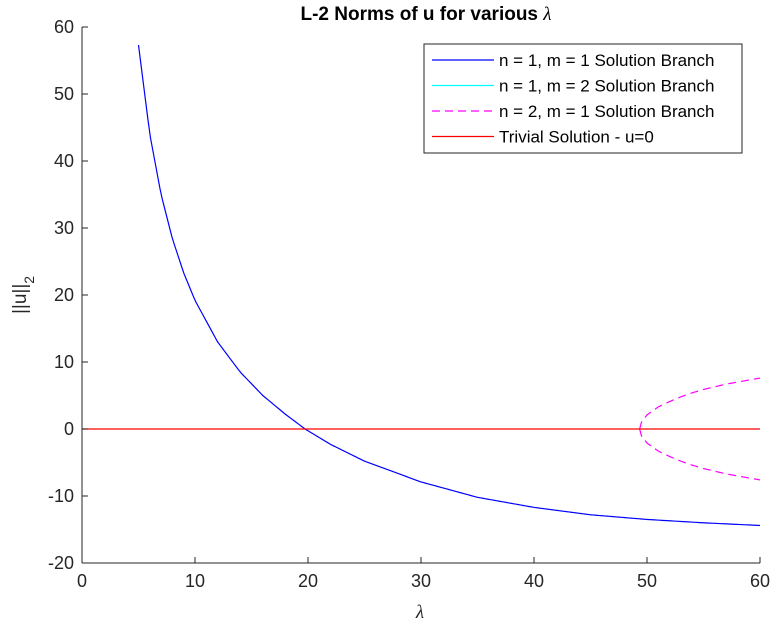 This screenshot has height=626, width=772. I want to click on y-axis-label-sub: 2, so click(29, 280).